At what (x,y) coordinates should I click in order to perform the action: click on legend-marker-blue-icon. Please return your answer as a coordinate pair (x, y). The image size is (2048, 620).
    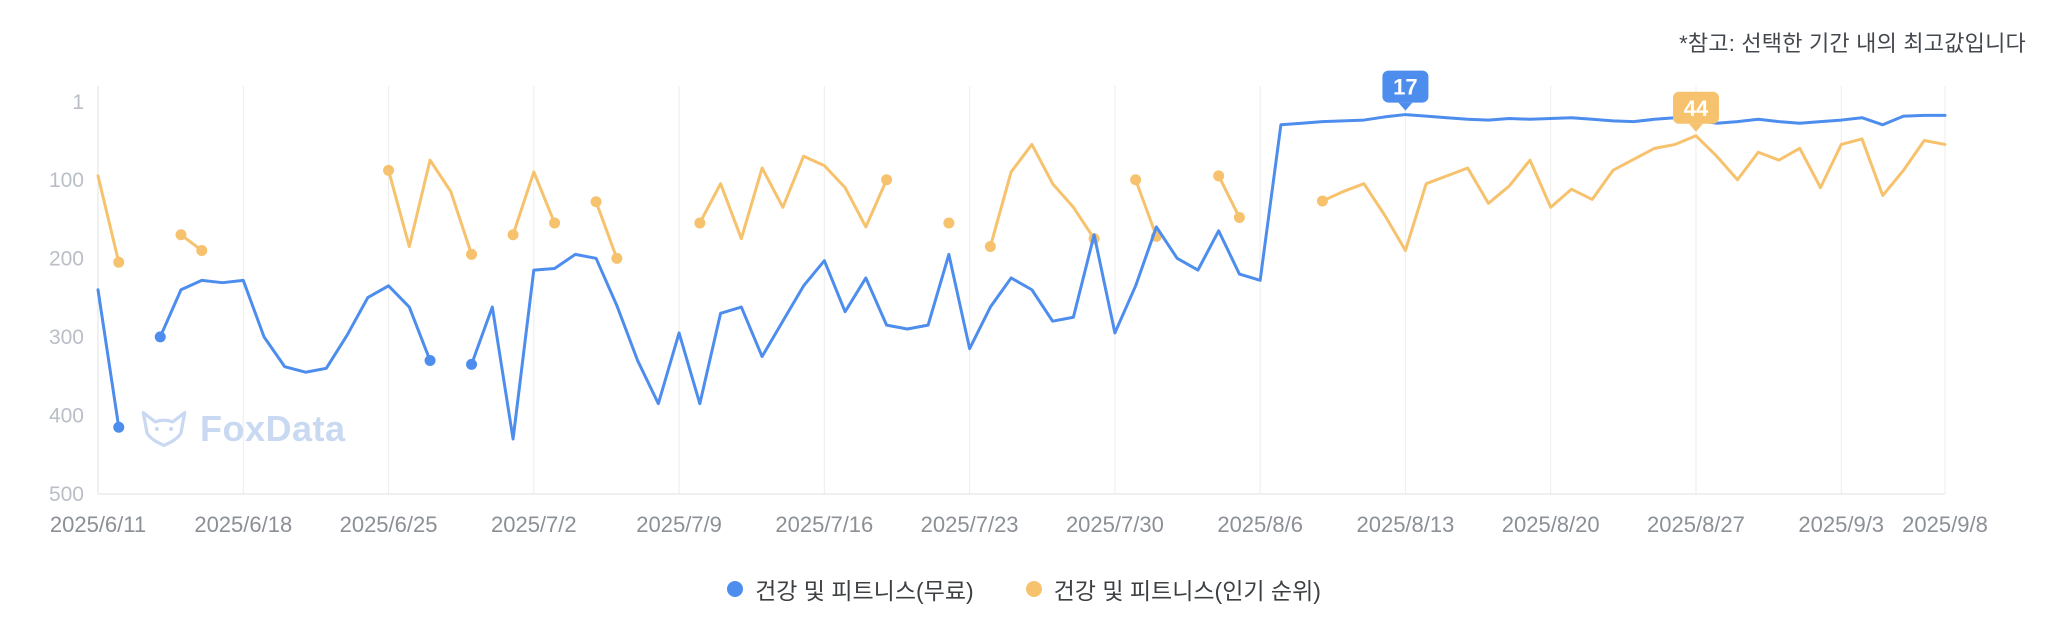
    Looking at the image, I should click on (735, 589).